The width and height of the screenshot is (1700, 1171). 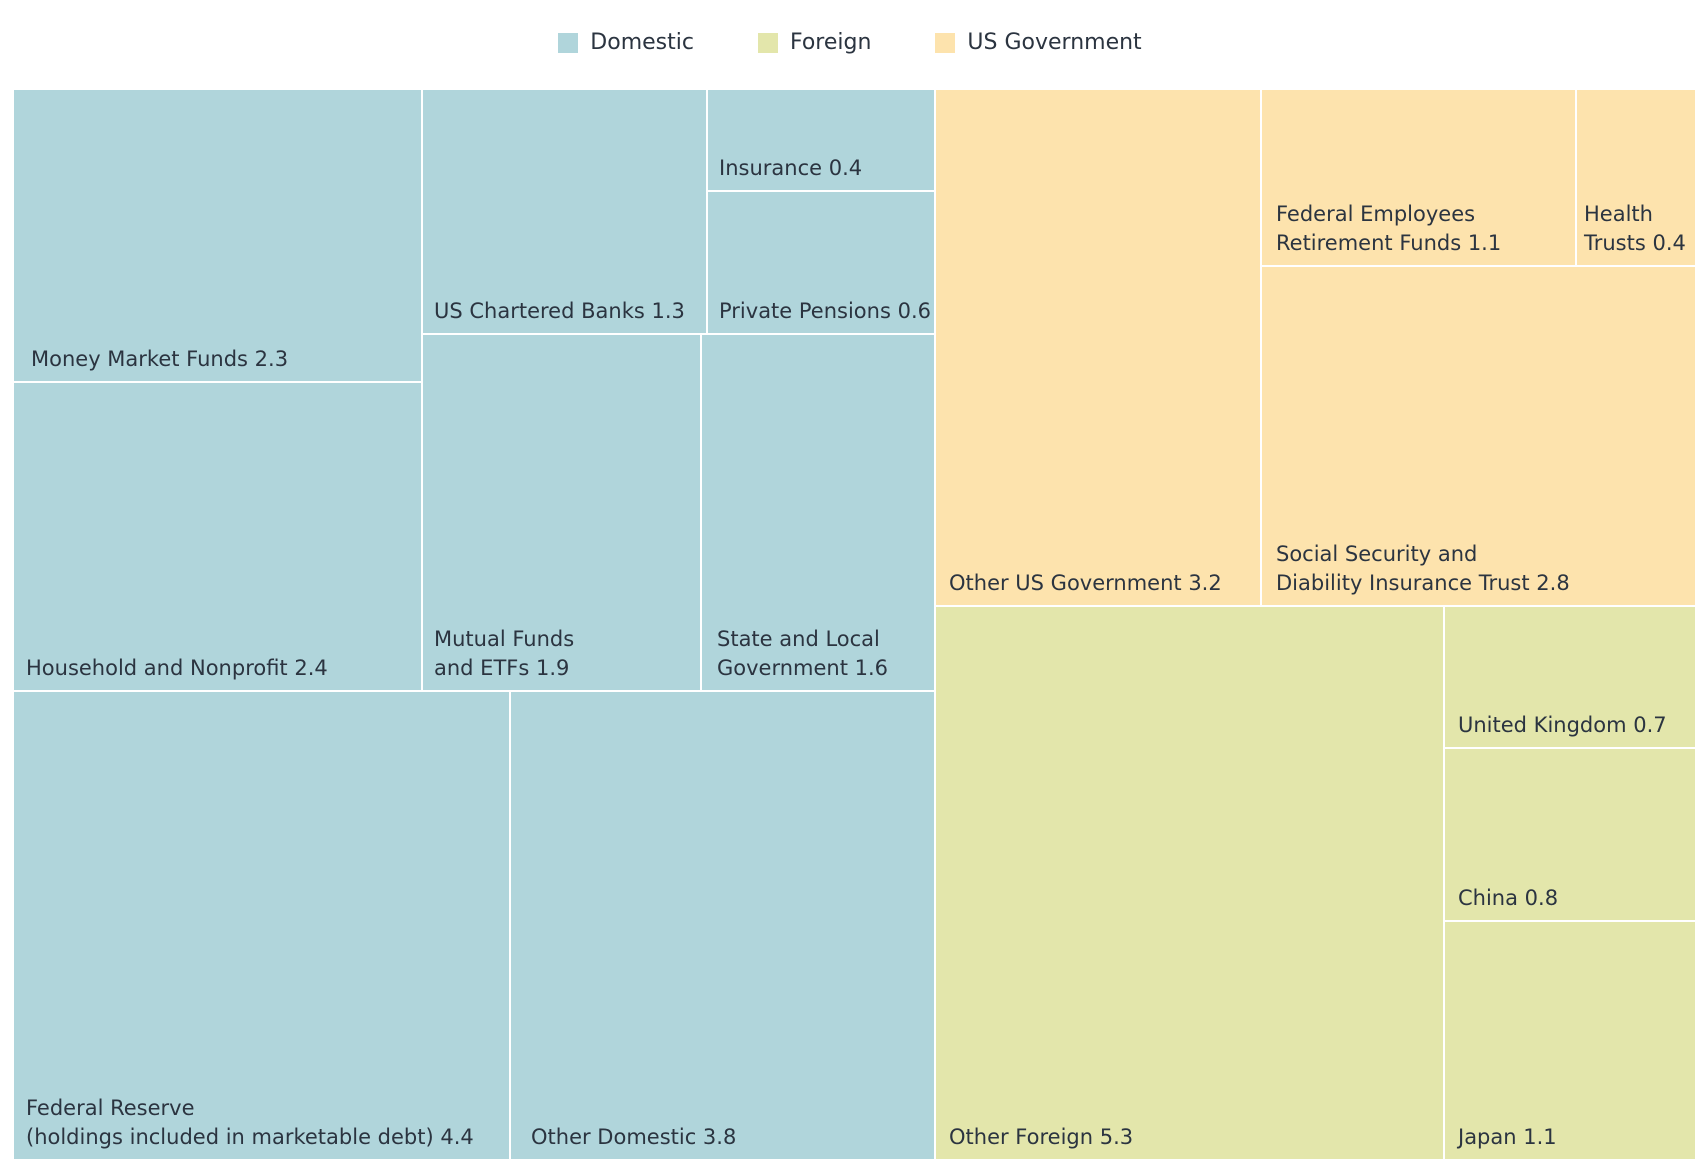 I want to click on tile-rect-federal-employees-retirement-funds, so click(x=1418, y=177).